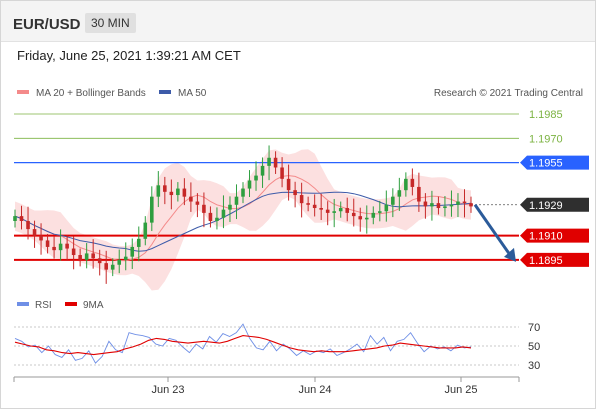  What do you see at coordinates (546, 261) in the screenshot?
I see `level-label-support: 1.1895` at bounding box center [546, 261].